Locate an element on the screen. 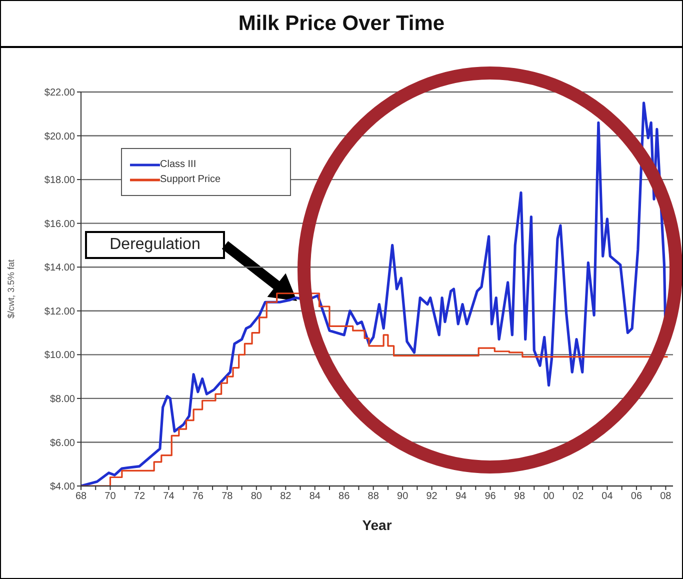  y-tick-label: $8.00 is located at coordinates (63, 399).